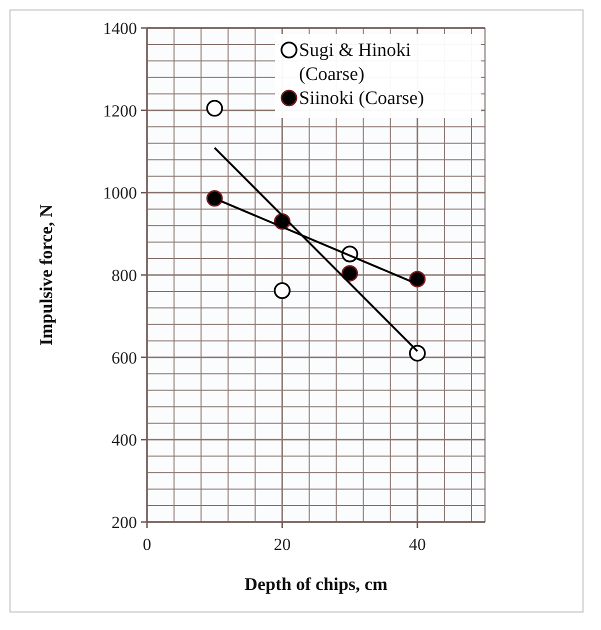  What do you see at coordinates (46, 275) in the screenshot?
I see `y-axis-title: Impulsive force, N` at bounding box center [46, 275].